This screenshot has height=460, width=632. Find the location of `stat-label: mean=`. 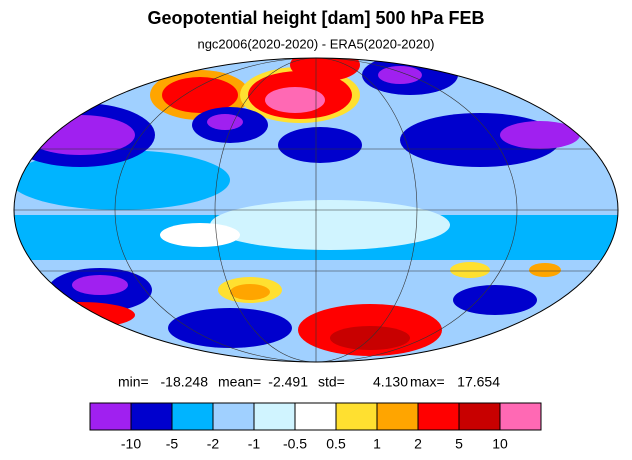

stat-label: mean= is located at coordinates (239, 382).